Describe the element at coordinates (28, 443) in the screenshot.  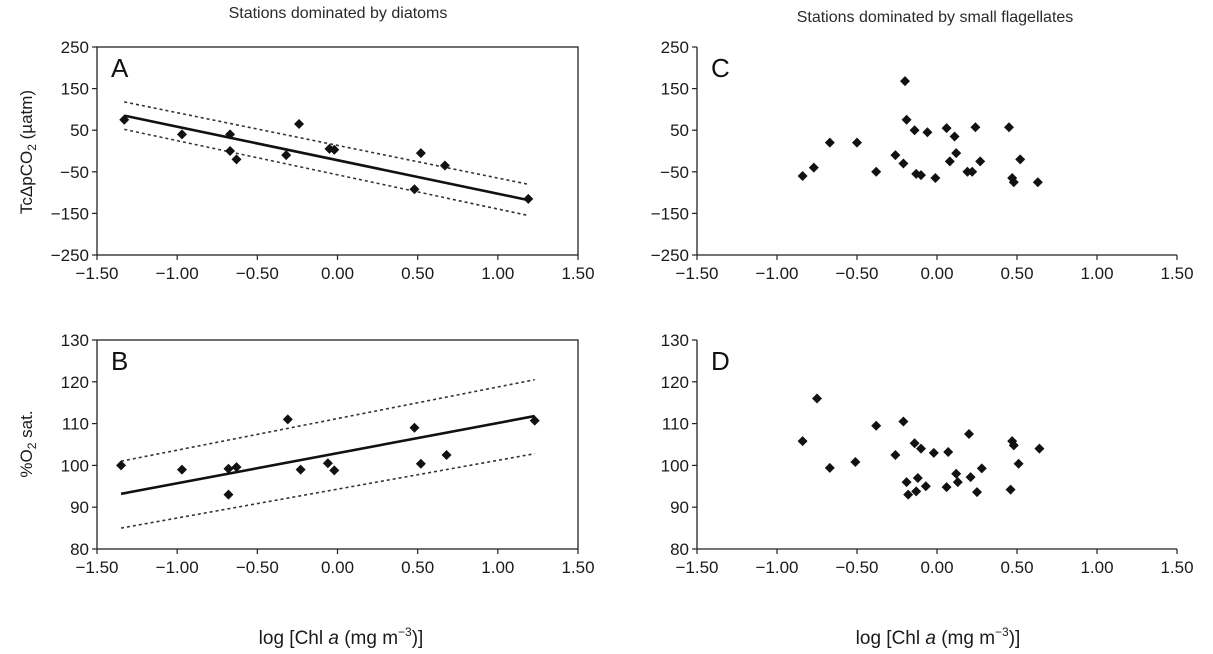
I see `y-axis-label-bottom: %O2 sat.` at that location.